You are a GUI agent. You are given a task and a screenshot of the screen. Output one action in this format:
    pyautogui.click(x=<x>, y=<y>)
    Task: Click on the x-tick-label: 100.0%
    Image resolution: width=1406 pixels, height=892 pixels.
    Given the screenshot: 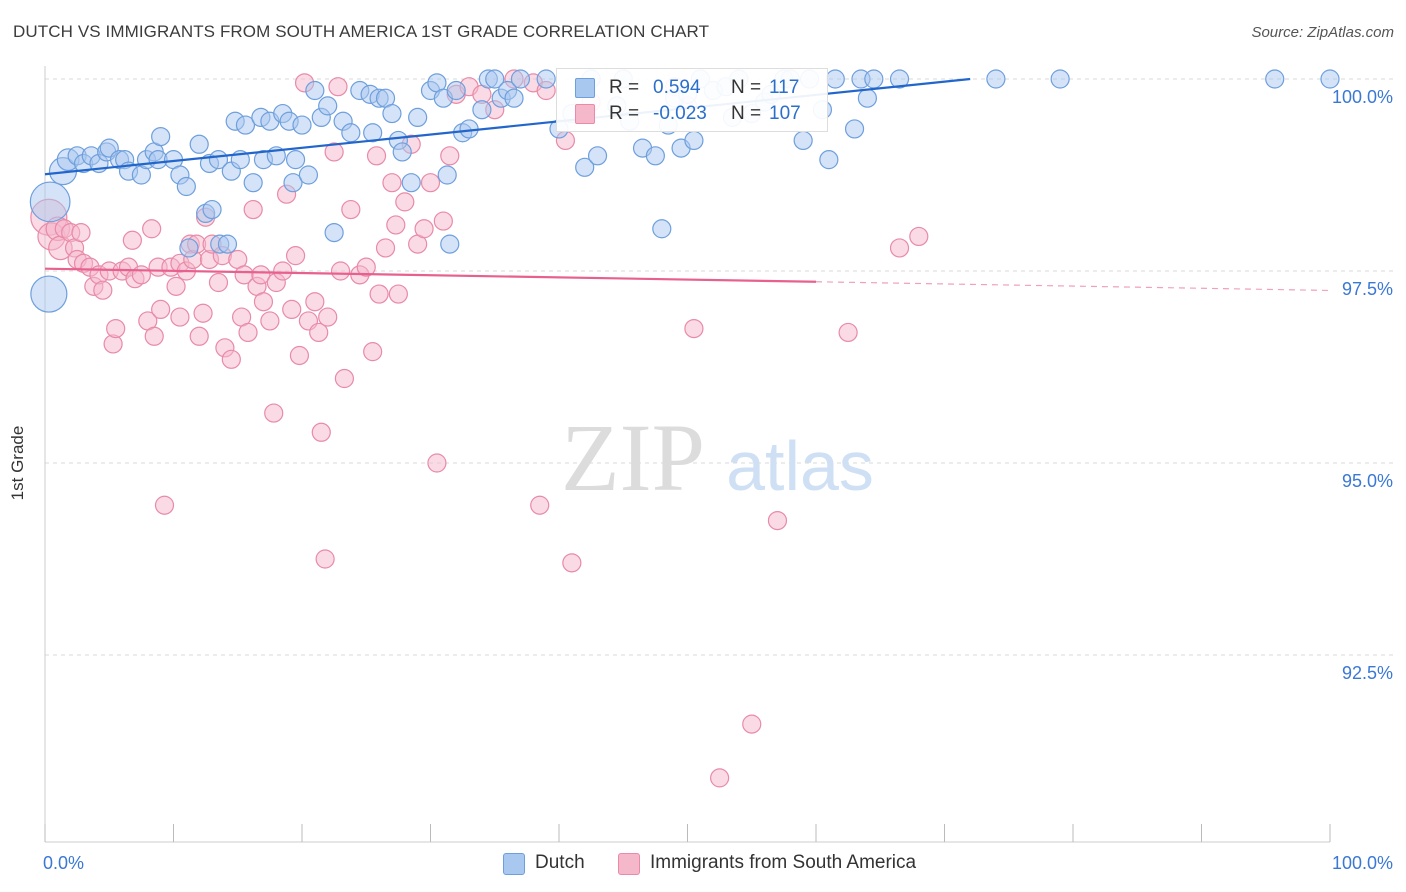 What is the action you would take?
    pyautogui.click(x=1362, y=863)
    